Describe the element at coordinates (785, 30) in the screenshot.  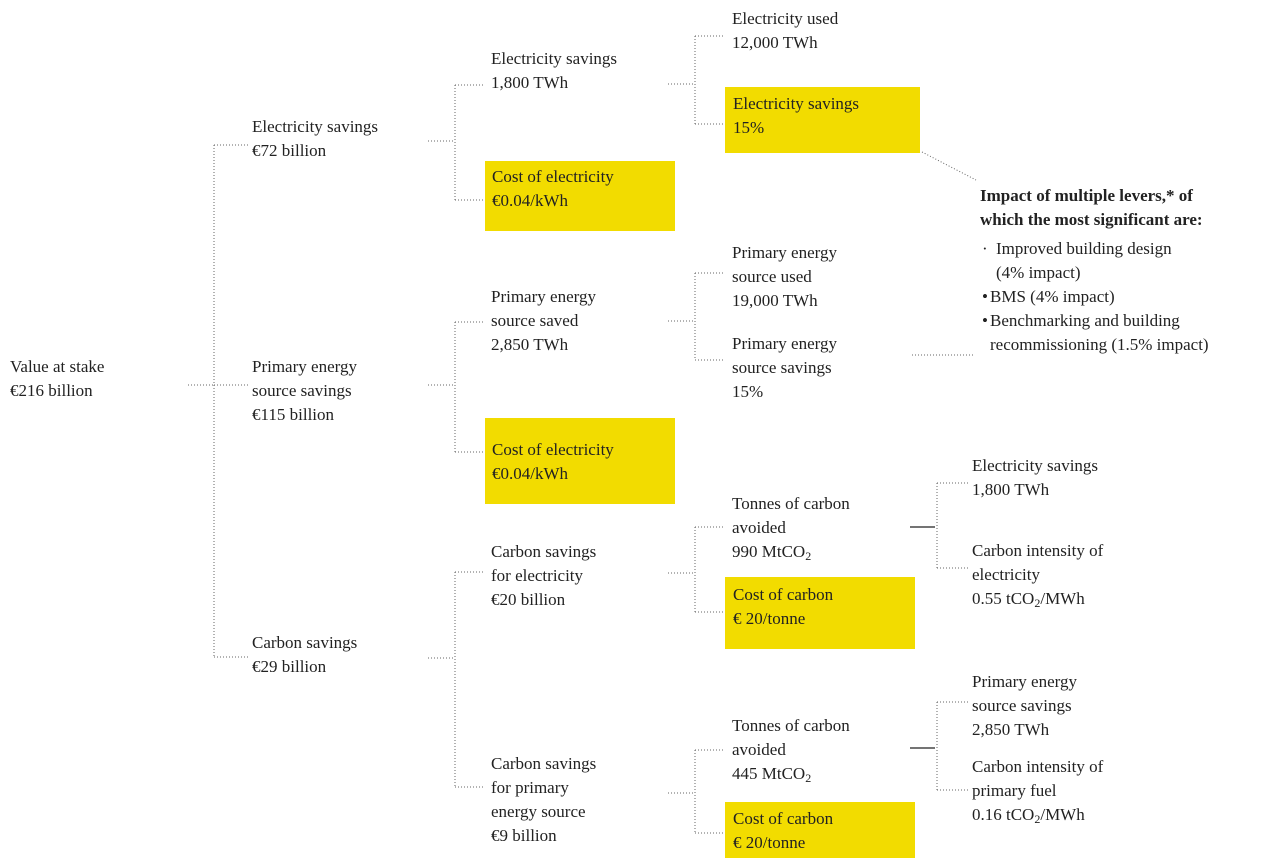
I see `node: Electricity used 12,000 TWh` at that location.